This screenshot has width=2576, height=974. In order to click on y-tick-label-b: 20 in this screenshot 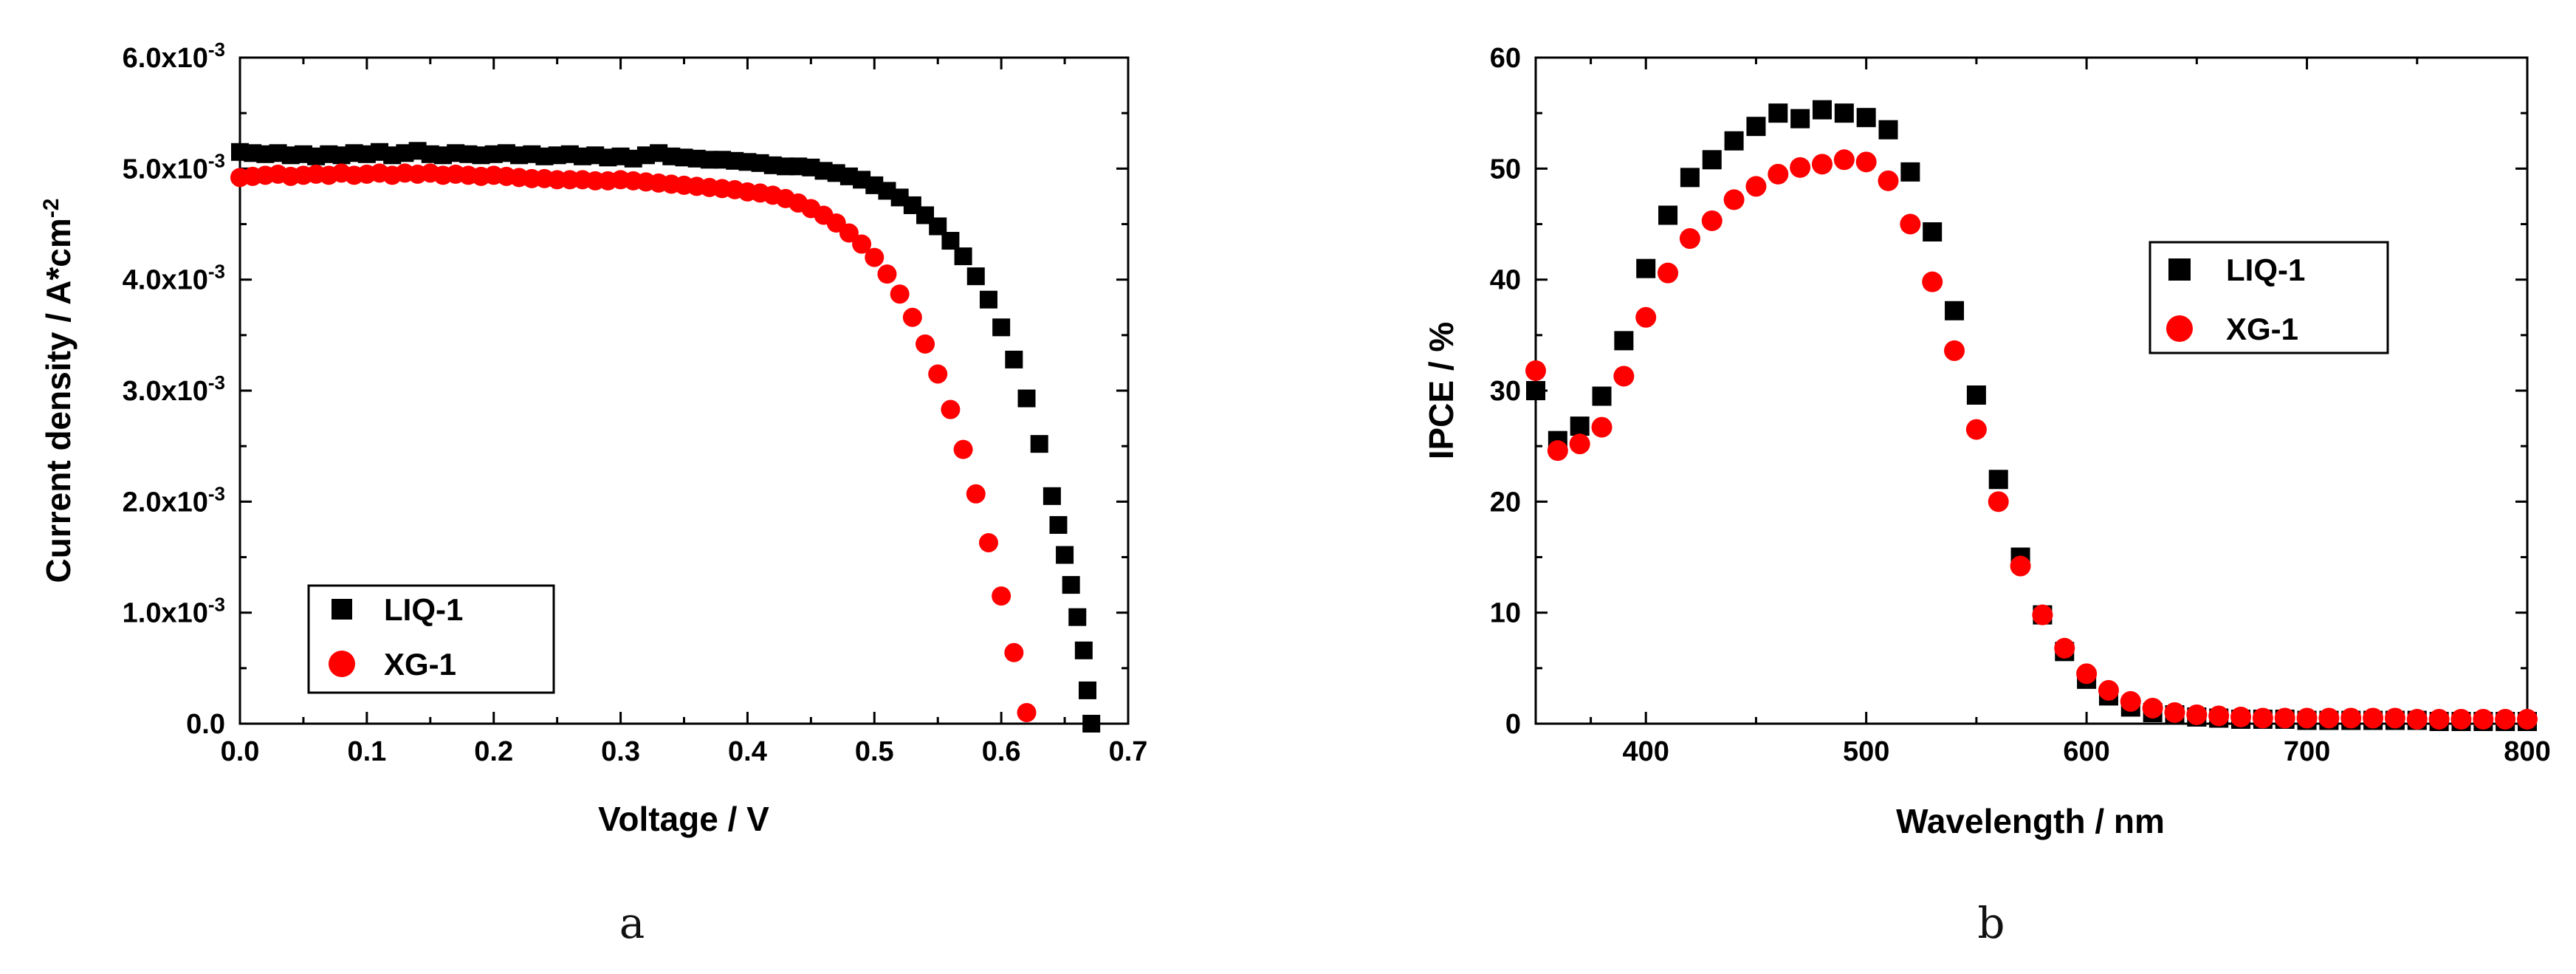, I will do `click(1505, 502)`.